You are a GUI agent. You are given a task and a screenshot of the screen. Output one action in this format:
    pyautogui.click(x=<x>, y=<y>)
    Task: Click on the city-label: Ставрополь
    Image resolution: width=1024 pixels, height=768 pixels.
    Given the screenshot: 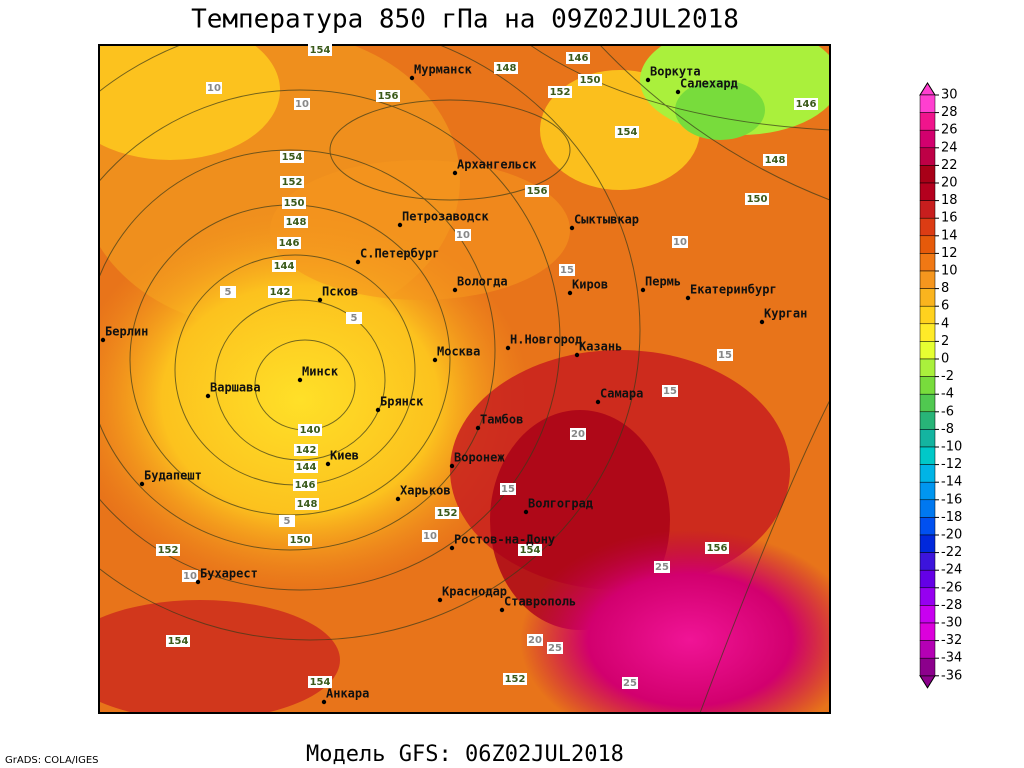 What is the action you would take?
    pyautogui.click(x=540, y=602)
    